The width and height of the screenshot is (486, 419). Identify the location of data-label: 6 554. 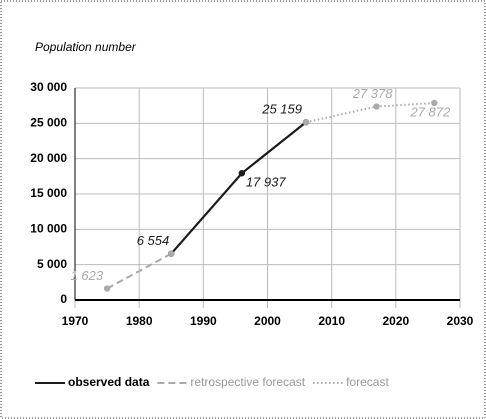
(153, 240).